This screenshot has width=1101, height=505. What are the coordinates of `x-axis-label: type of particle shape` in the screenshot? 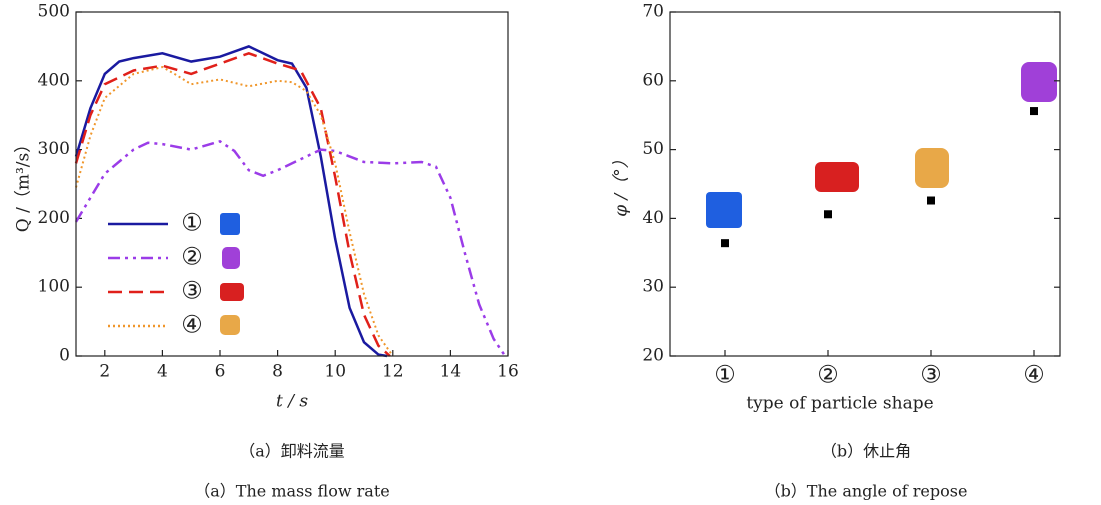 It's located at (839, 404).